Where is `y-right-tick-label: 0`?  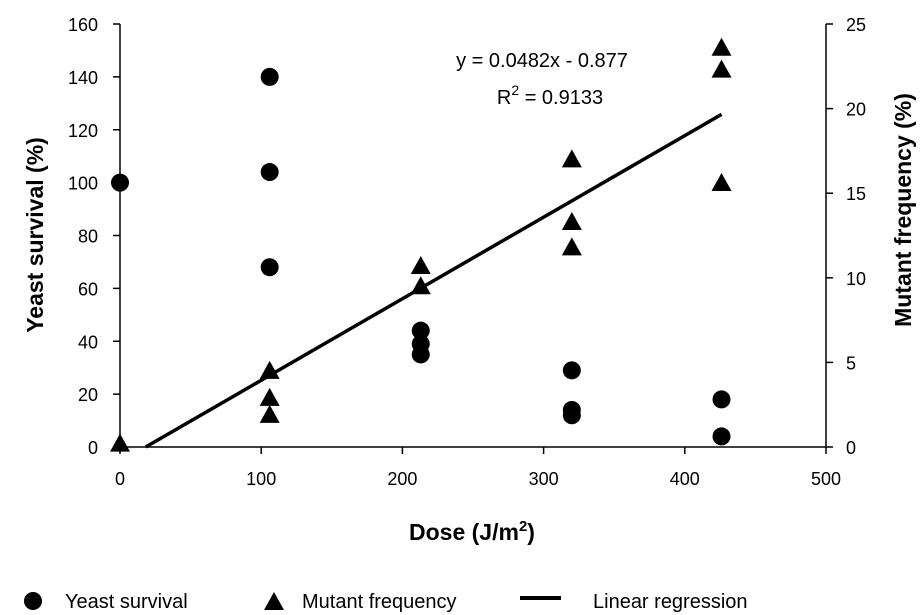 y-right-tick-label: 0 is located at coordinates (851, 448).